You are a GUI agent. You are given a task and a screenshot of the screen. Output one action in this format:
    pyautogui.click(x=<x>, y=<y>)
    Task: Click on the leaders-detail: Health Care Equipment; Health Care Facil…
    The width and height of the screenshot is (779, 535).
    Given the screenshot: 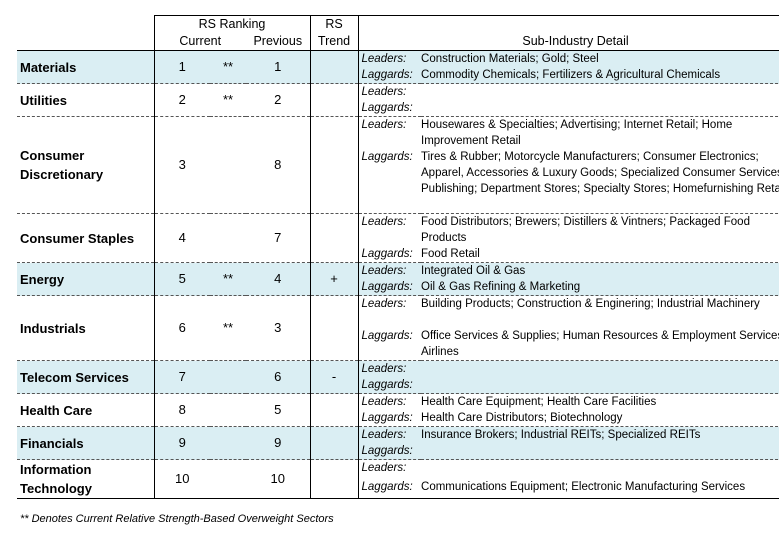 What is the action you would take?
    pyautogui.click(x=600, y=401)
    